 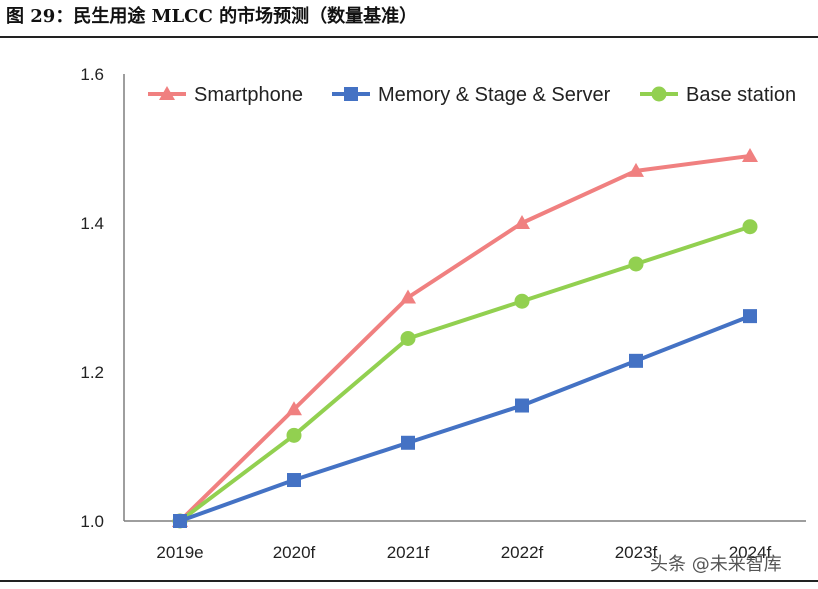 What do you see at coordinates (294, 552) in the screenshot?
I see `x-tick-label: 2020f` at bounding box center [294, 552].